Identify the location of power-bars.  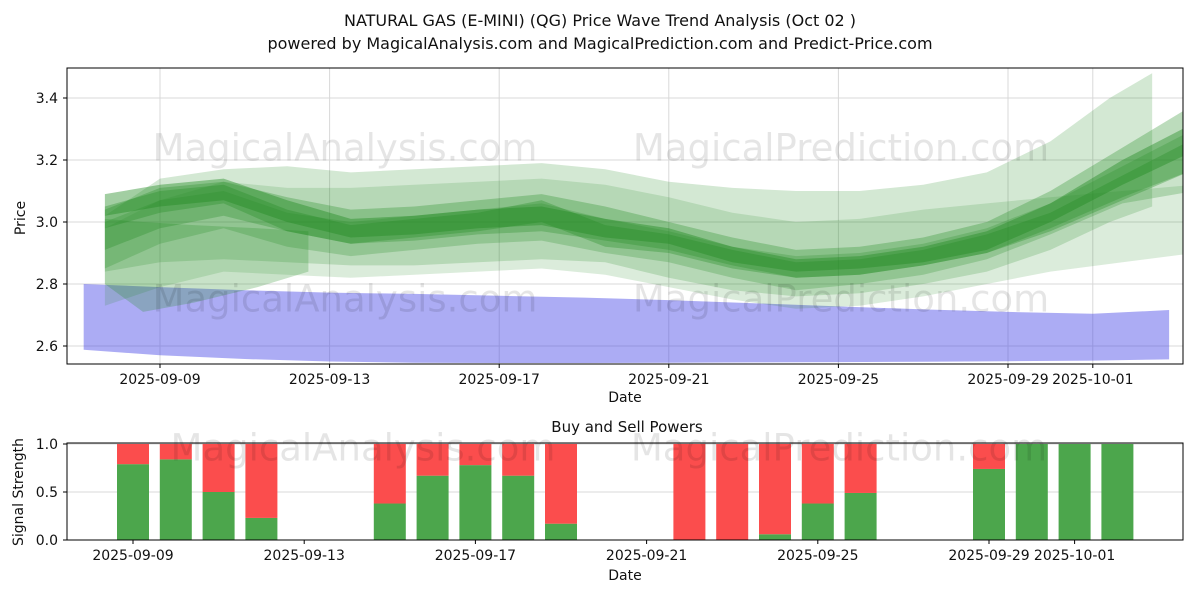
(625, 492).